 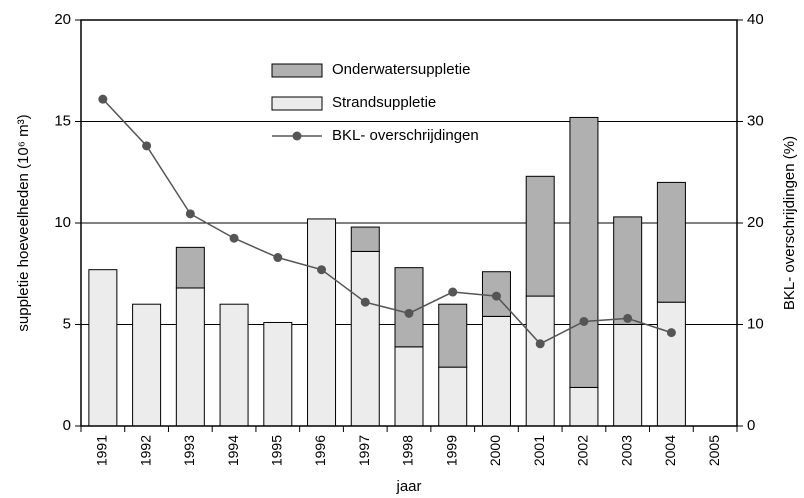 I want to click on x-tick-label: 2002, so click(x=583, y=450).